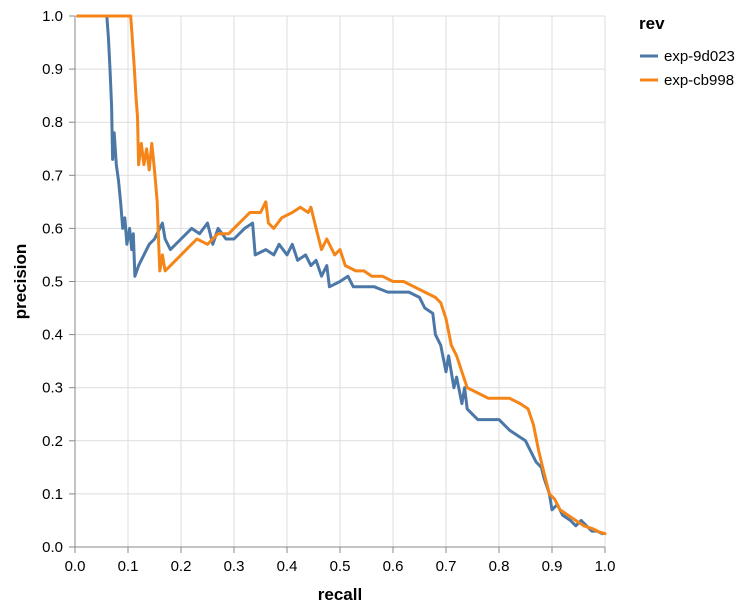 This screenshot has height=605, width=756. I want to click on x-tick-label: 0.6, so click(393, 566).